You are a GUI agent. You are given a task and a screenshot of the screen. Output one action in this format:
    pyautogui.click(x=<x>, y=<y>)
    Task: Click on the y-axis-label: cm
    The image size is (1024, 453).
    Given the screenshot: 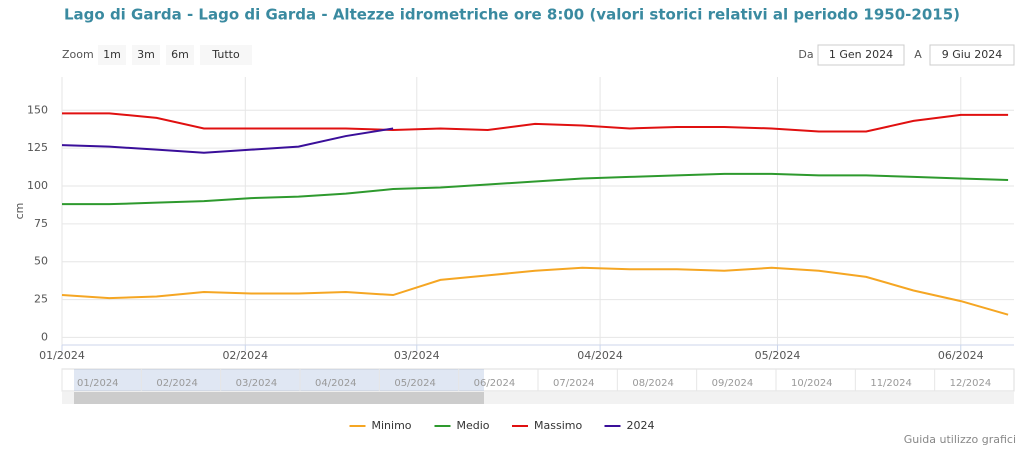 What is the action you would take?
    pyautogui.click(x=19, y=211)
    